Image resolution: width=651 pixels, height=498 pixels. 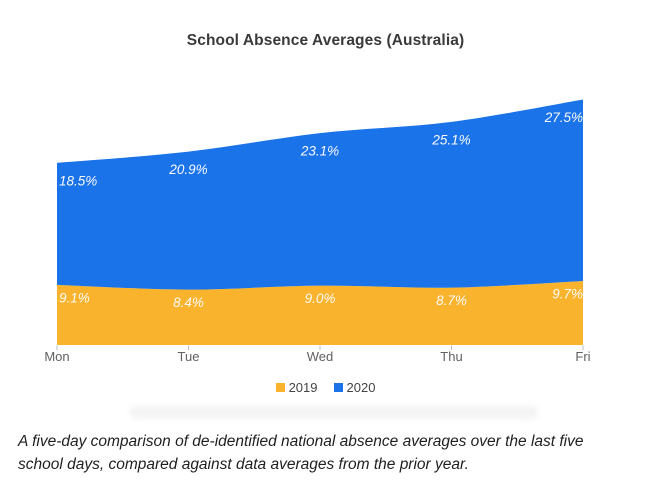 I want to click on chart-legend: 2019 2020, so click(x=325, y=387).